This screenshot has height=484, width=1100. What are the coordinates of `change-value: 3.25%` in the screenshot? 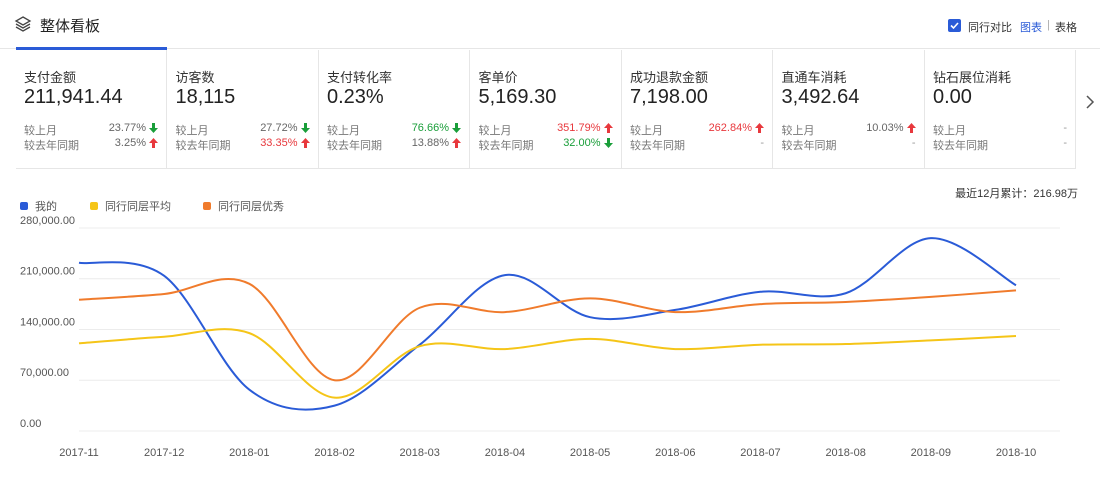 It's located at (130, 143).